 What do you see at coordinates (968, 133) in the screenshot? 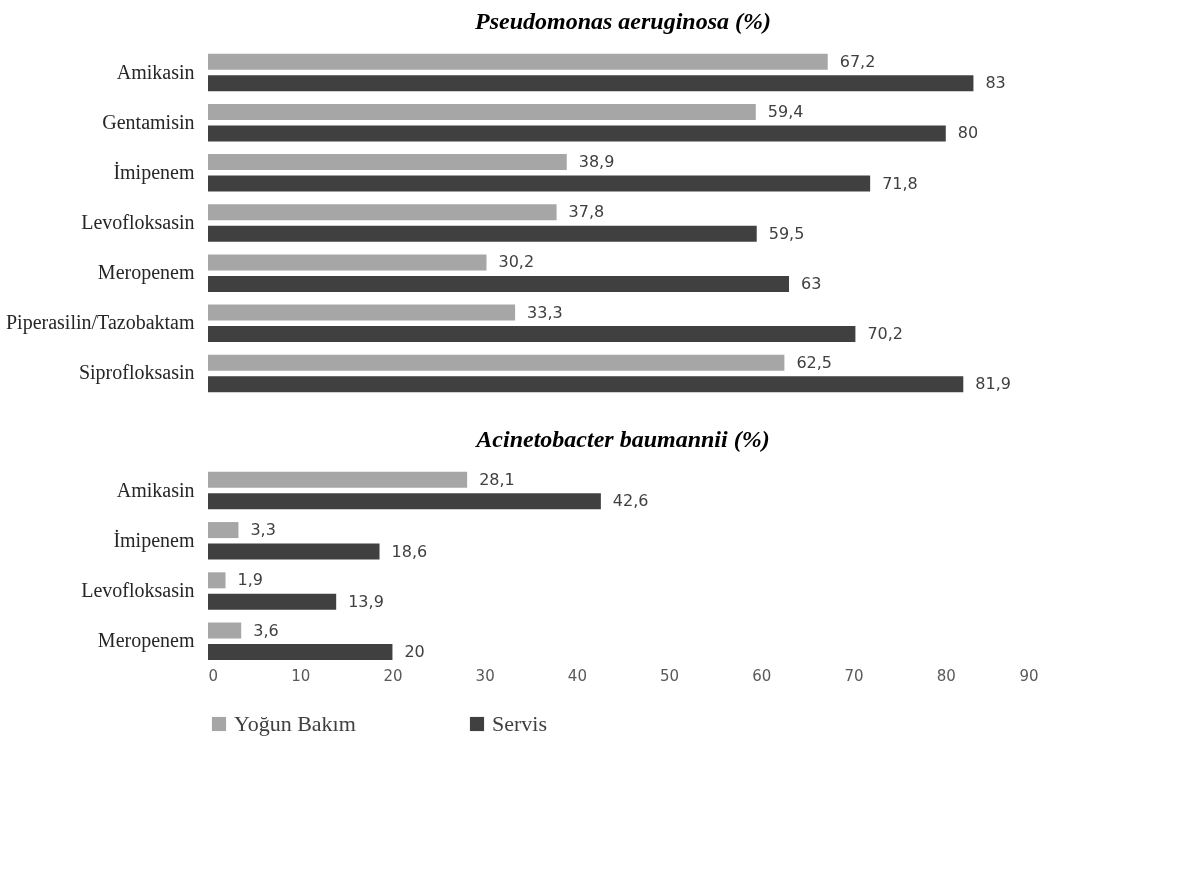
I see `data-label: 80` at bounding box center [968, 133].